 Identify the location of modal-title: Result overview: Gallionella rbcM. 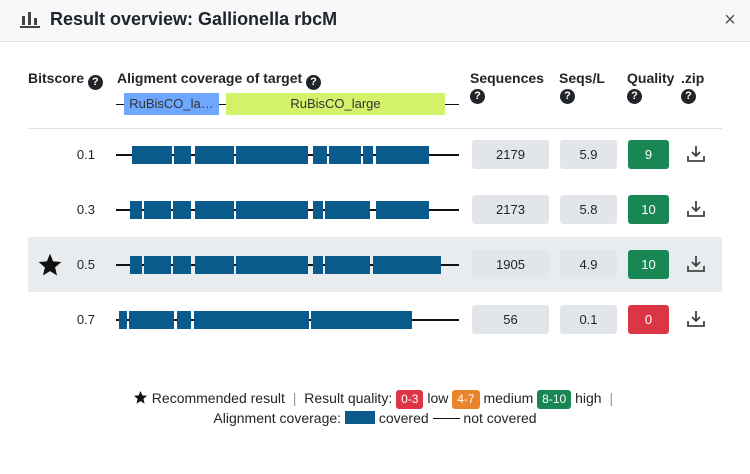
(194, 19).